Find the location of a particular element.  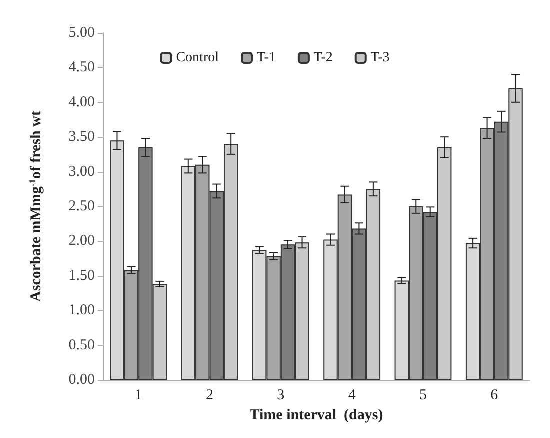

y-tick-label: 4.50 is located at coordinates (81, 68).